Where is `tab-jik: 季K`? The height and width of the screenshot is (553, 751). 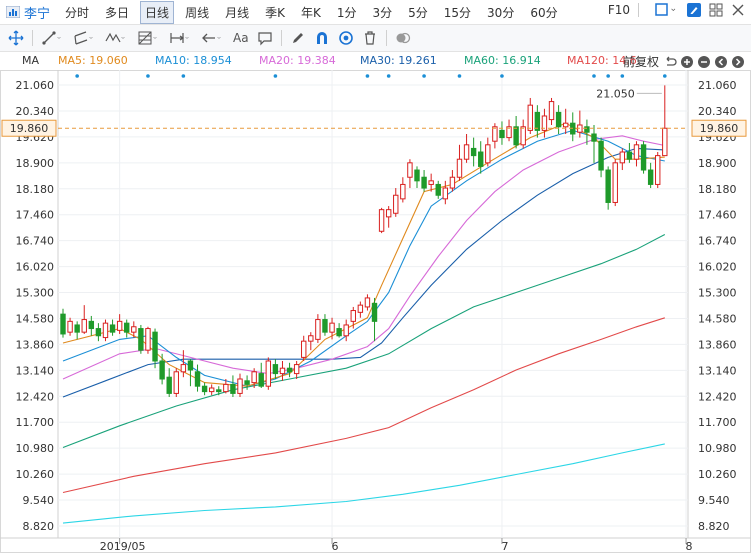
tab-jik: 季K is located at coordinates (275, 12).